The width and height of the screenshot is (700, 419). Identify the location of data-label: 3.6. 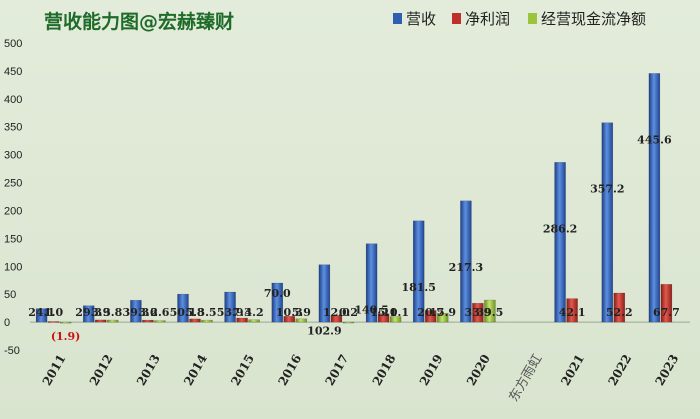
(147, 312).